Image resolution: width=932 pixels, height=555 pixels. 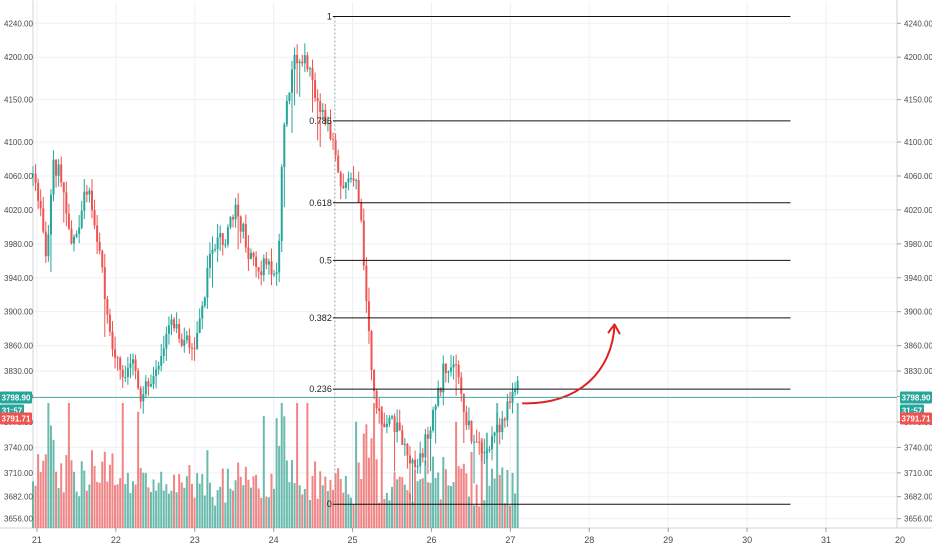 What do you see at coordinates (571, 364) in the screenshot?
I see `projection-arrow` at bounding box center [571, 364].